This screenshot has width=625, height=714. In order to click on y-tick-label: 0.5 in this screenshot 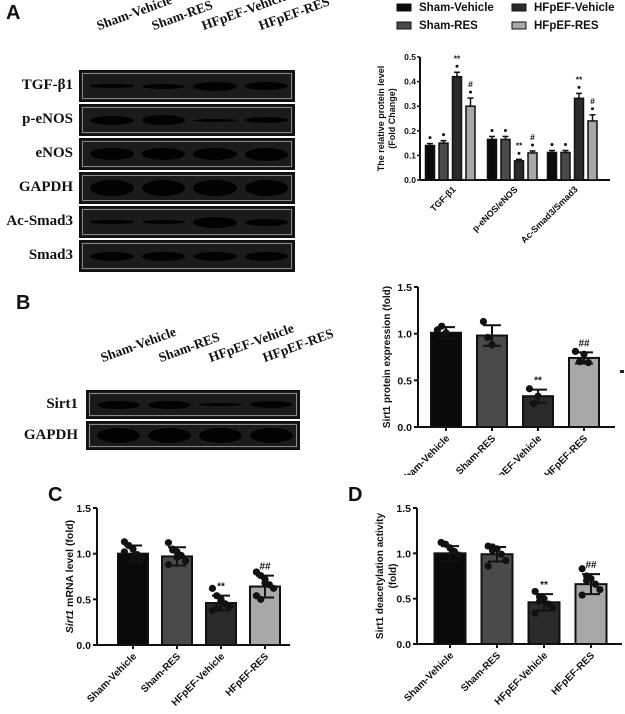, I will do `click(403, 600)`.